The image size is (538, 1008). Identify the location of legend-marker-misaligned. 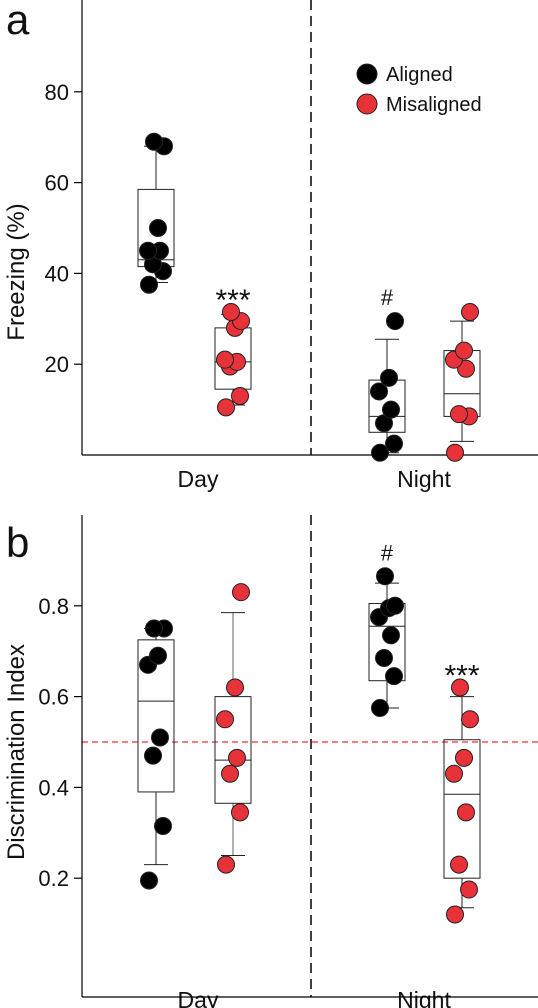
(367, 104).